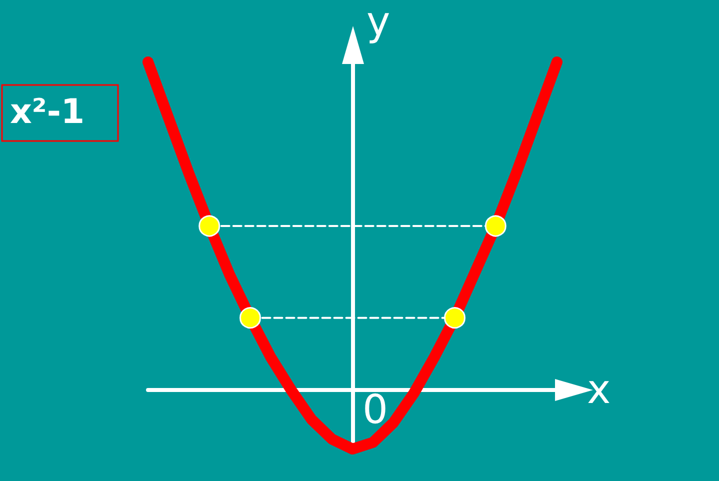 This screenshot has height=481, width=719. Describe the element at coordinates (378, 22) in the screenshot. I see `y-axis-title: y` at that location.